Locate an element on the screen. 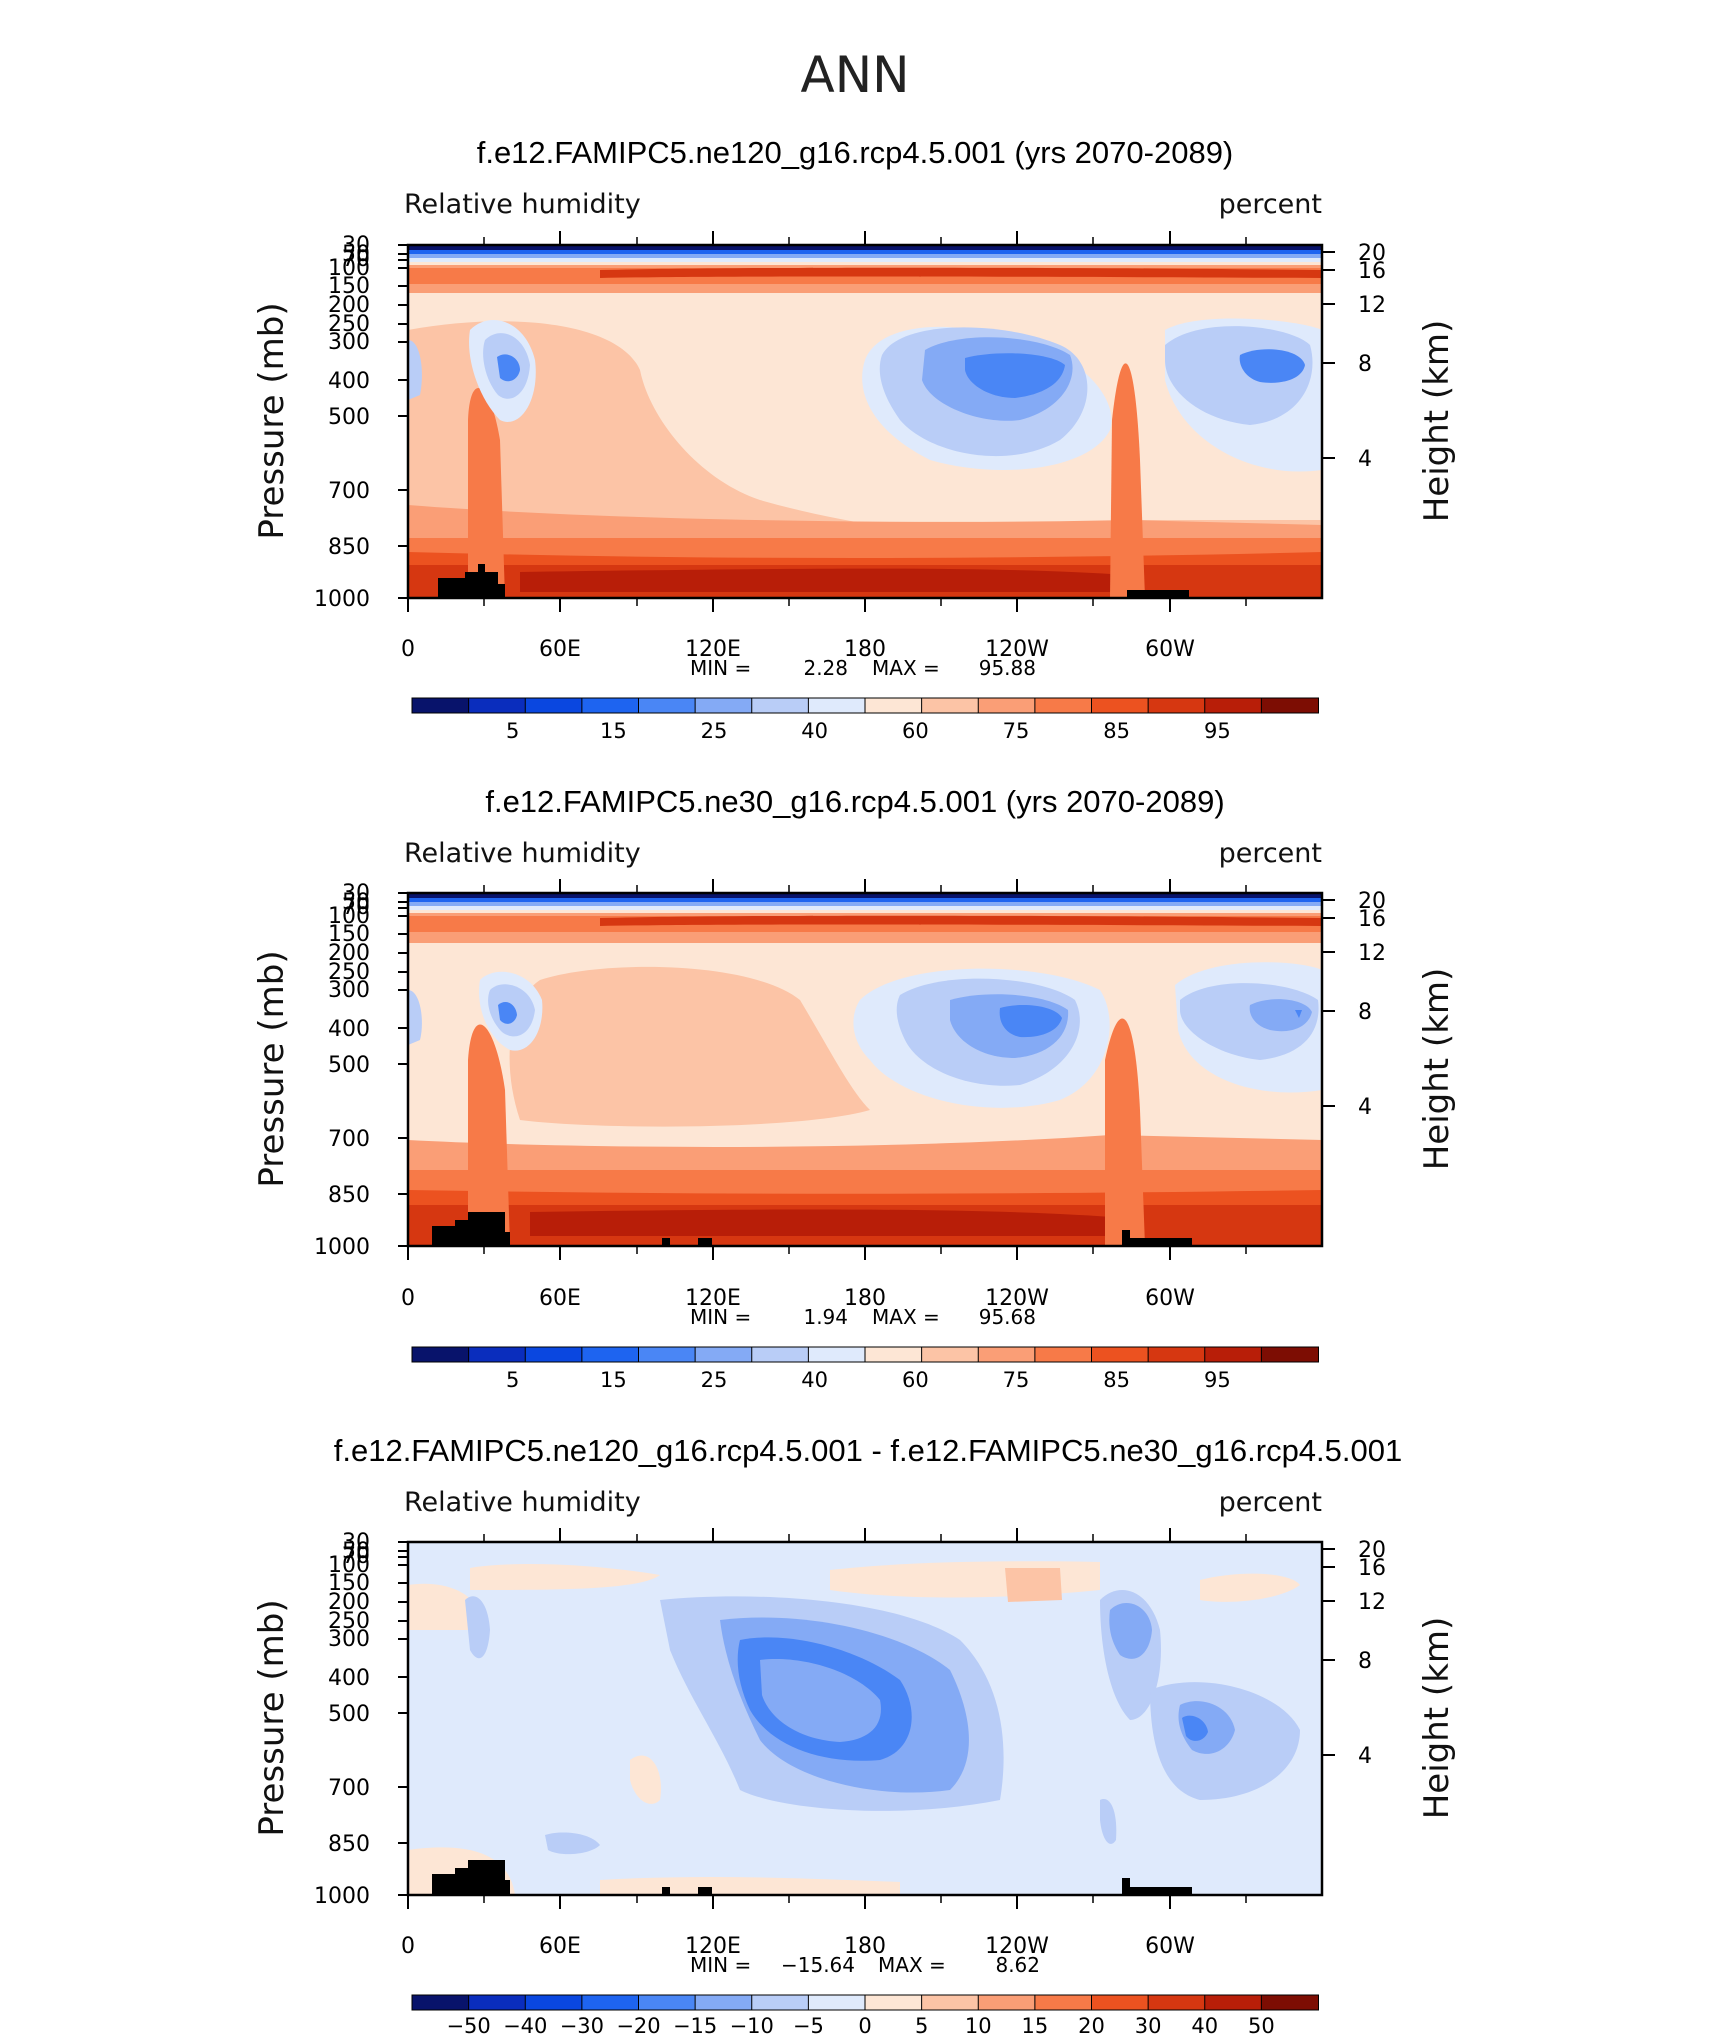 The image size is (1710, 2038). panel-1-ytick-850: 850 is located at coordinates (349, 547).